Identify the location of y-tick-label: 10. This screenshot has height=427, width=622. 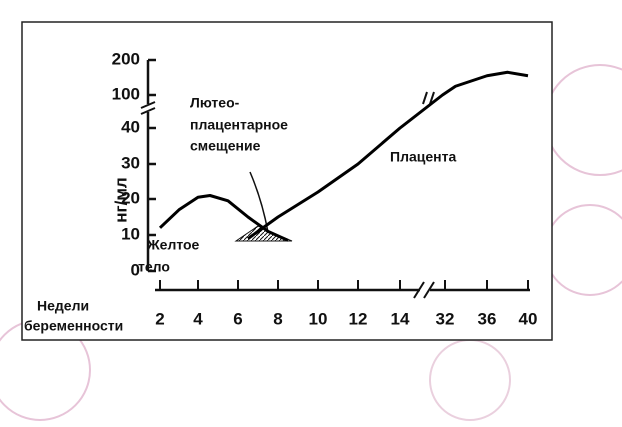
(130, 233).